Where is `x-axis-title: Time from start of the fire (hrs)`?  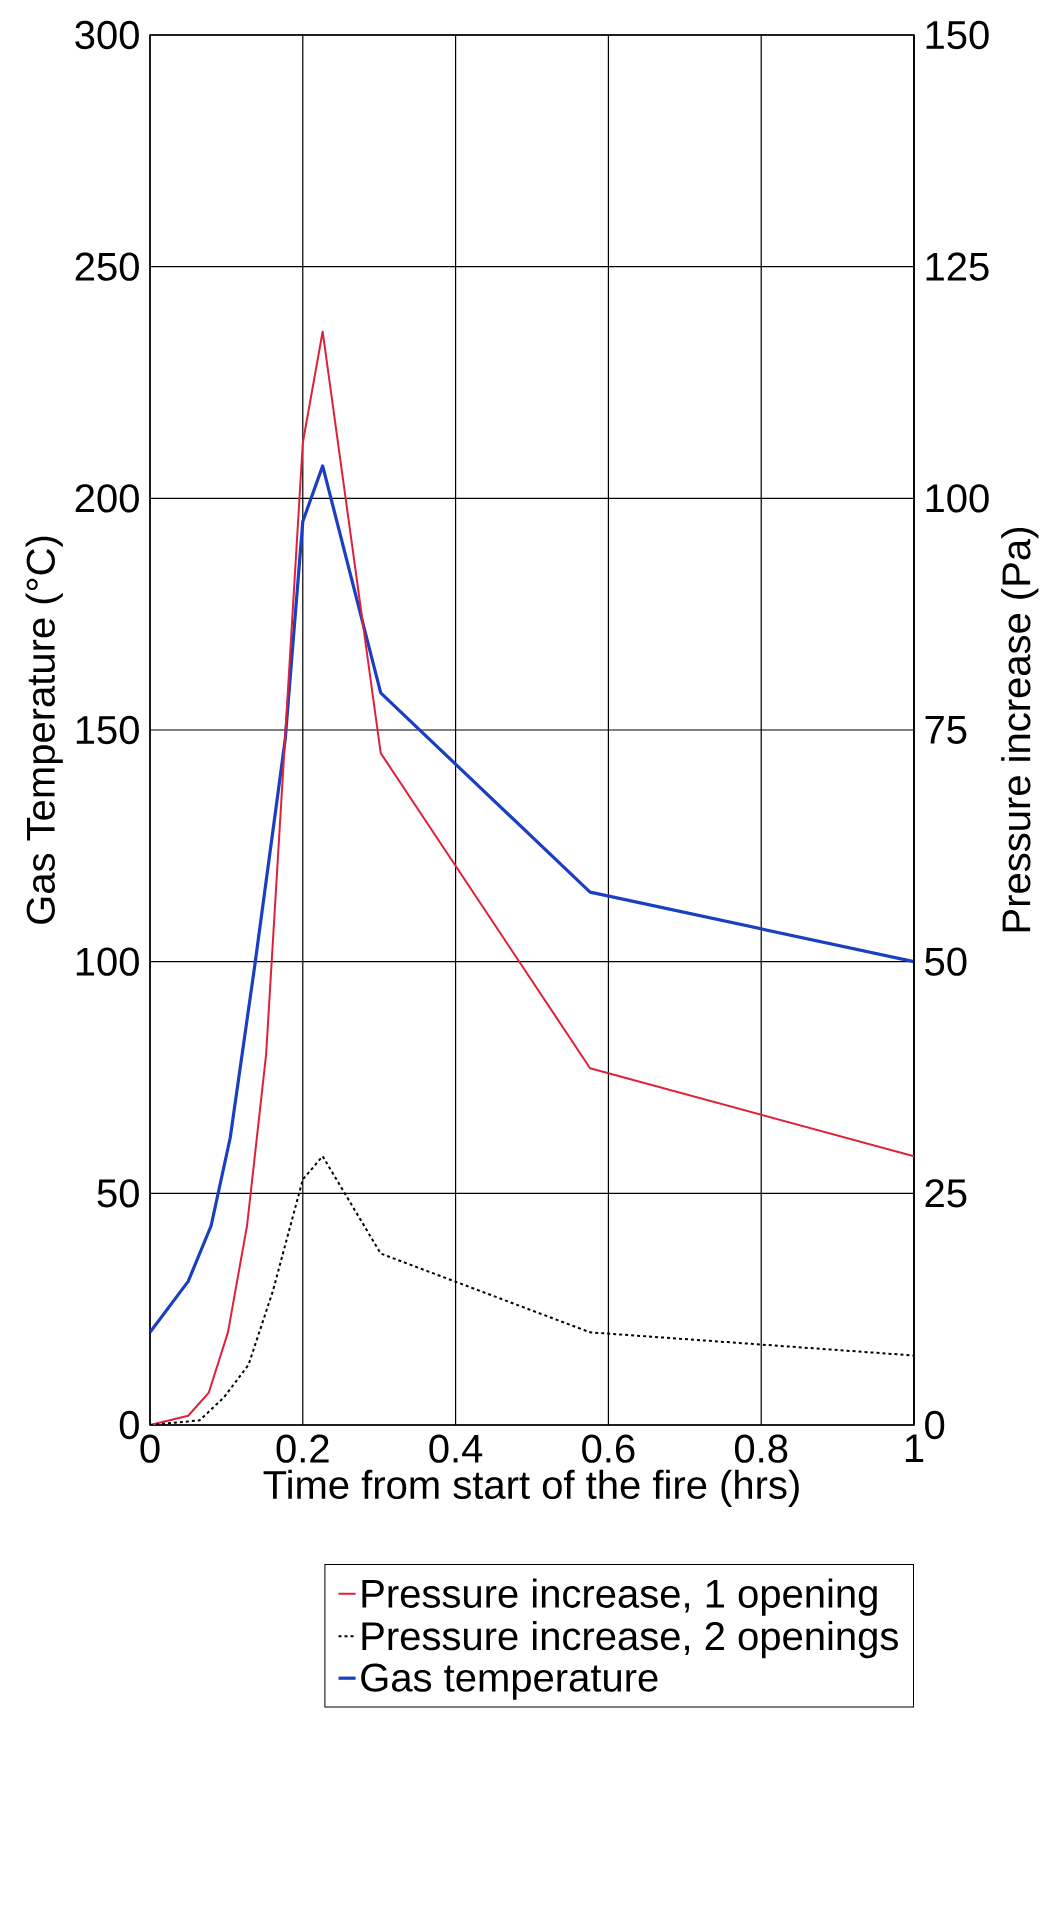
x-axis-title: Time from start of the fire (hrs) is located at coordinates (531, 1488).